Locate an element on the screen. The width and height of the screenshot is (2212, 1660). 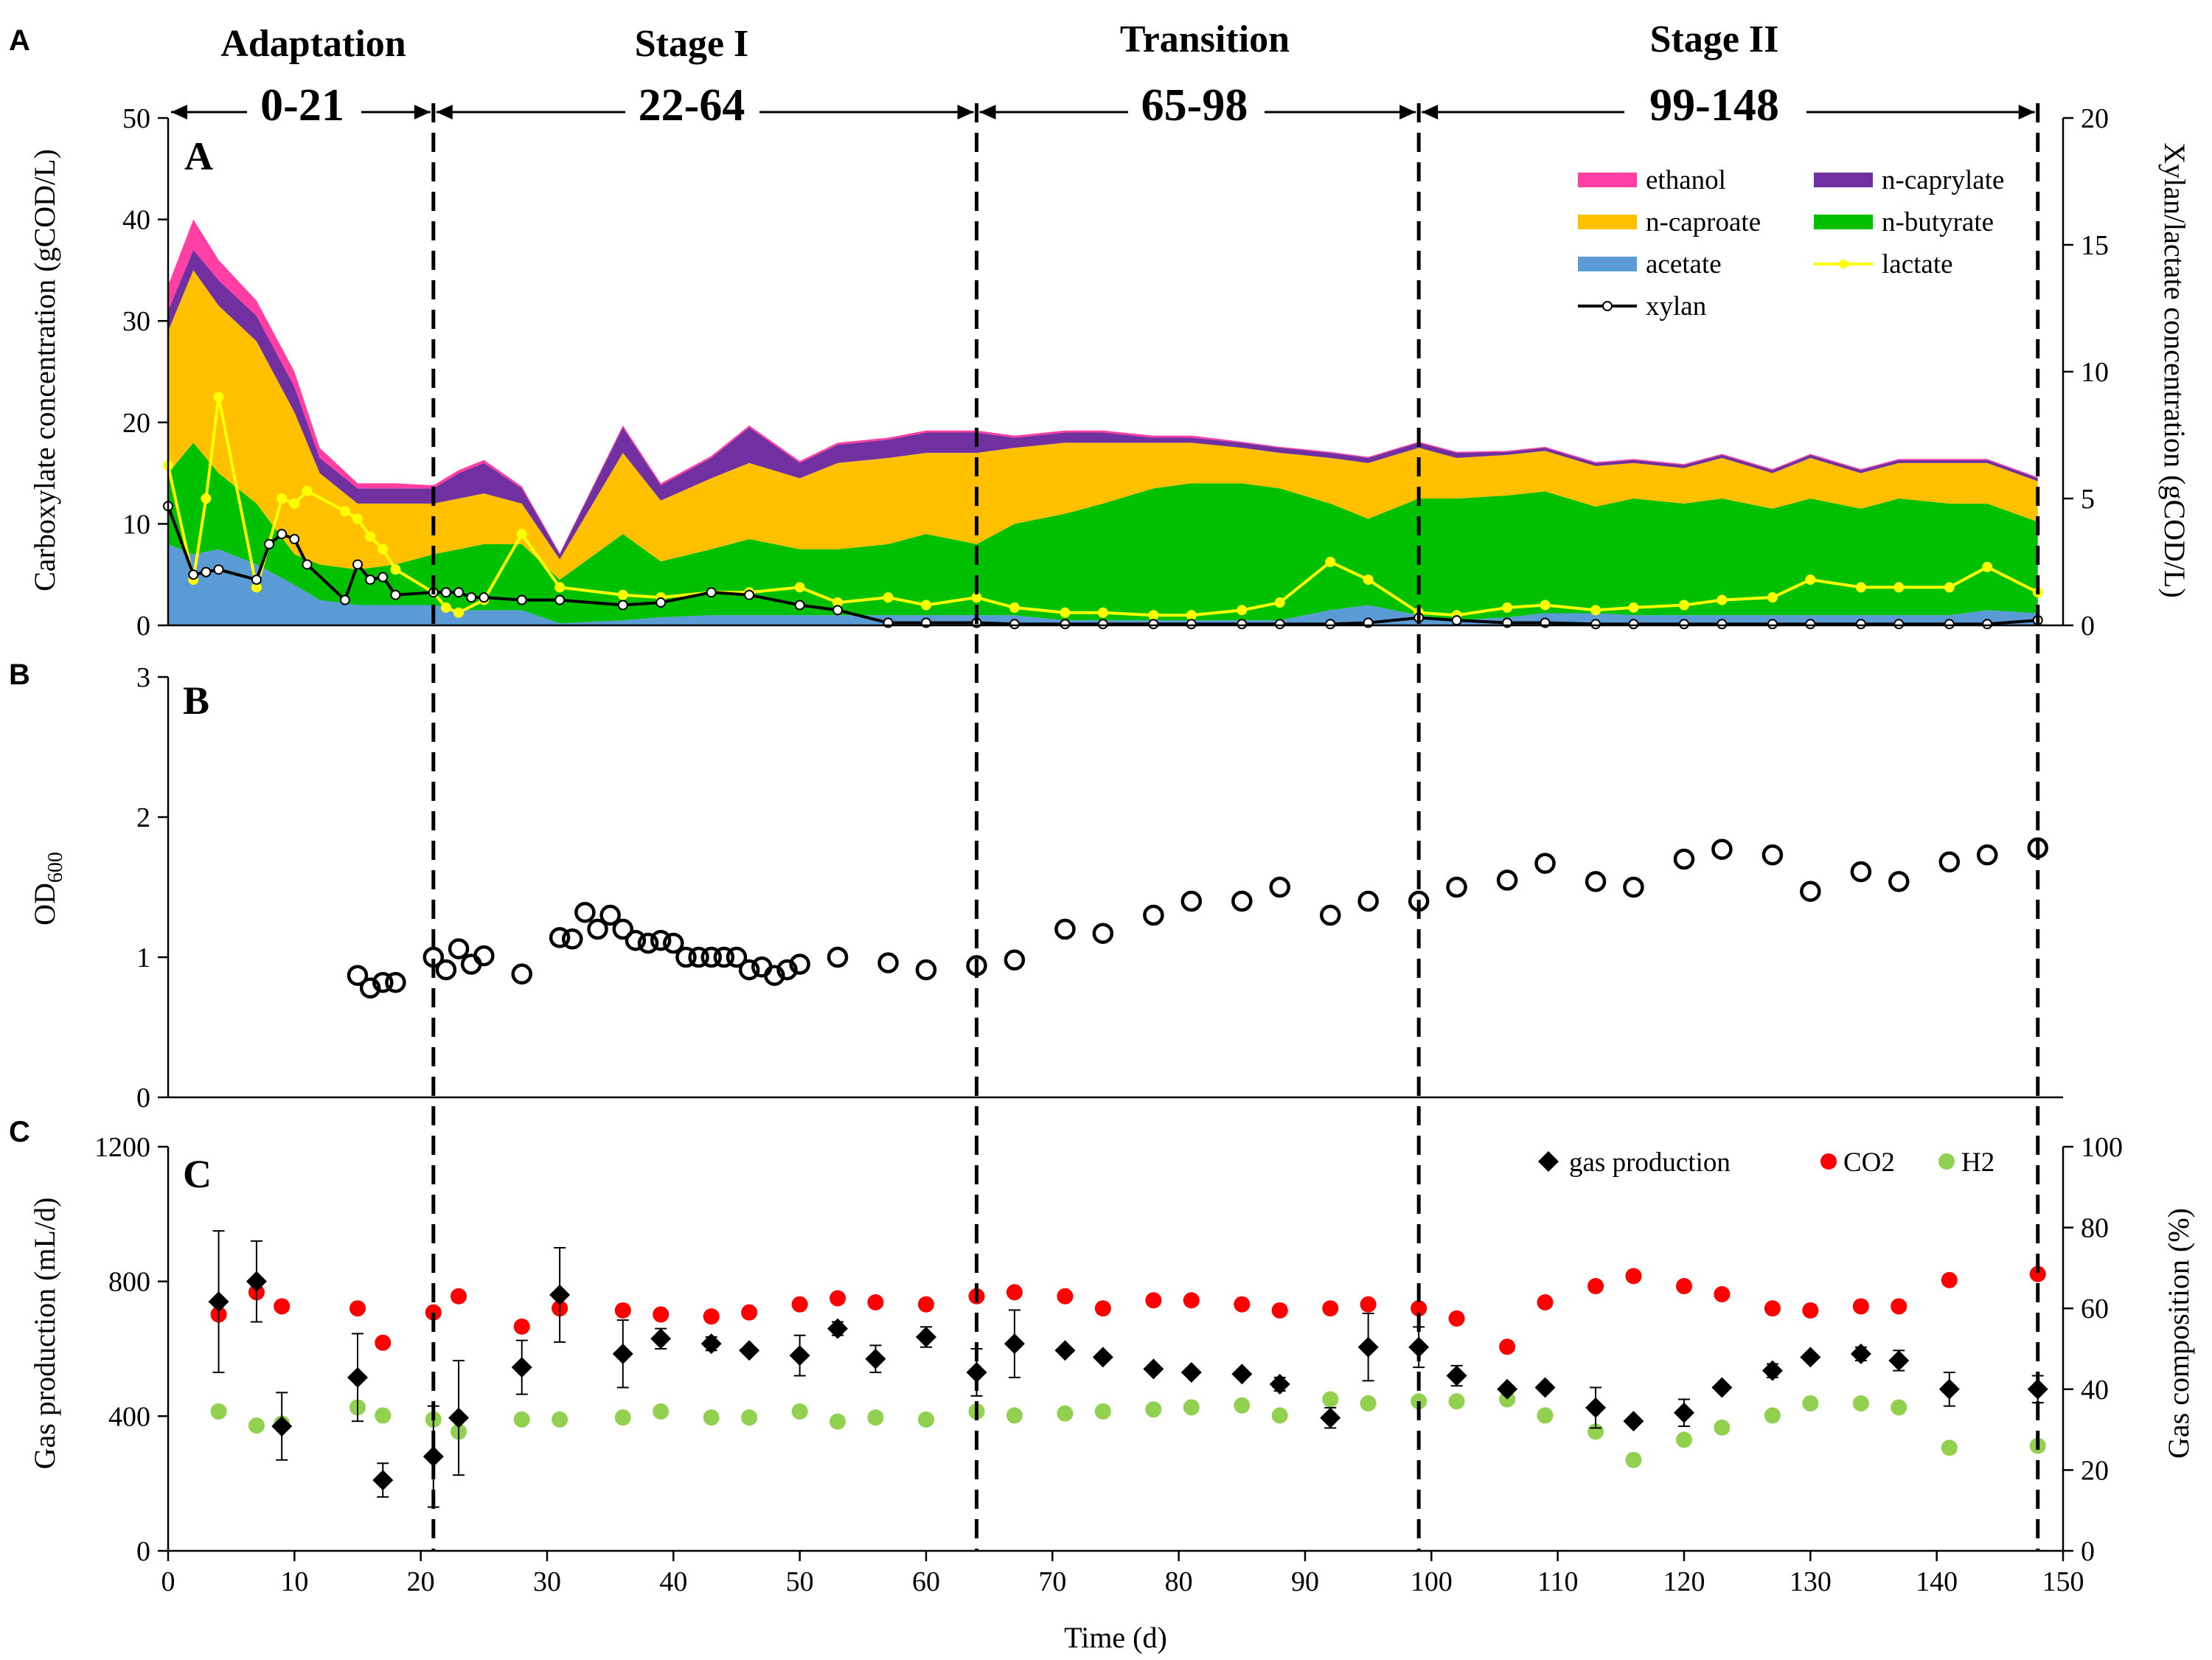
a-y-tick-label-1: 10 is located at coordinates (136, 524).